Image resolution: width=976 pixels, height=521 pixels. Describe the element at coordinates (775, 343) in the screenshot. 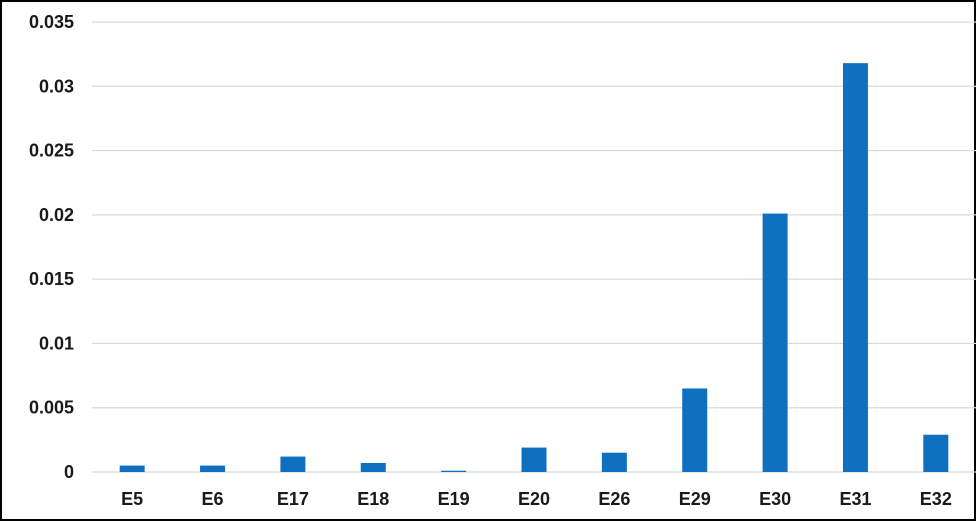

I see `bar-e30` at that location.